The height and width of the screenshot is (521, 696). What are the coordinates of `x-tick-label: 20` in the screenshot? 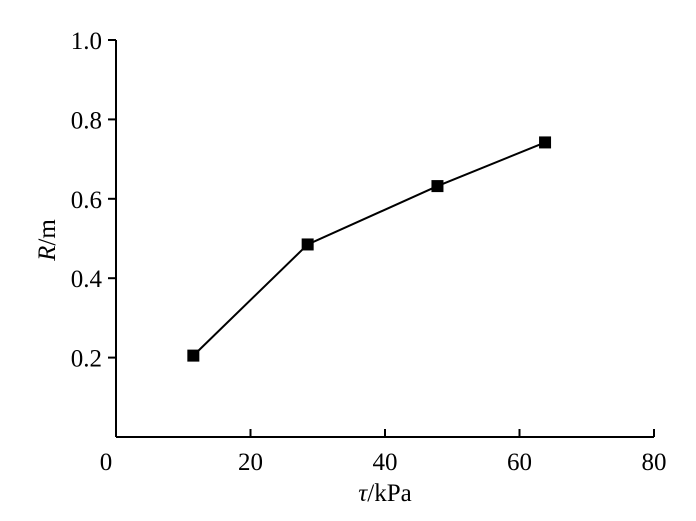 It's located at (250, 462).